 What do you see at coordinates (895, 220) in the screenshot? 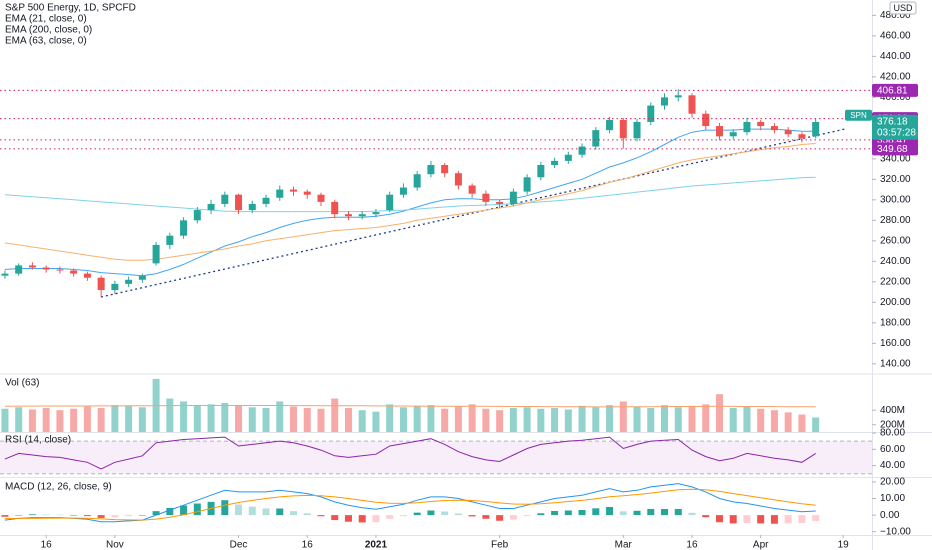
I see `y-tick-label: 280.00` at bounding box center [895, 220].